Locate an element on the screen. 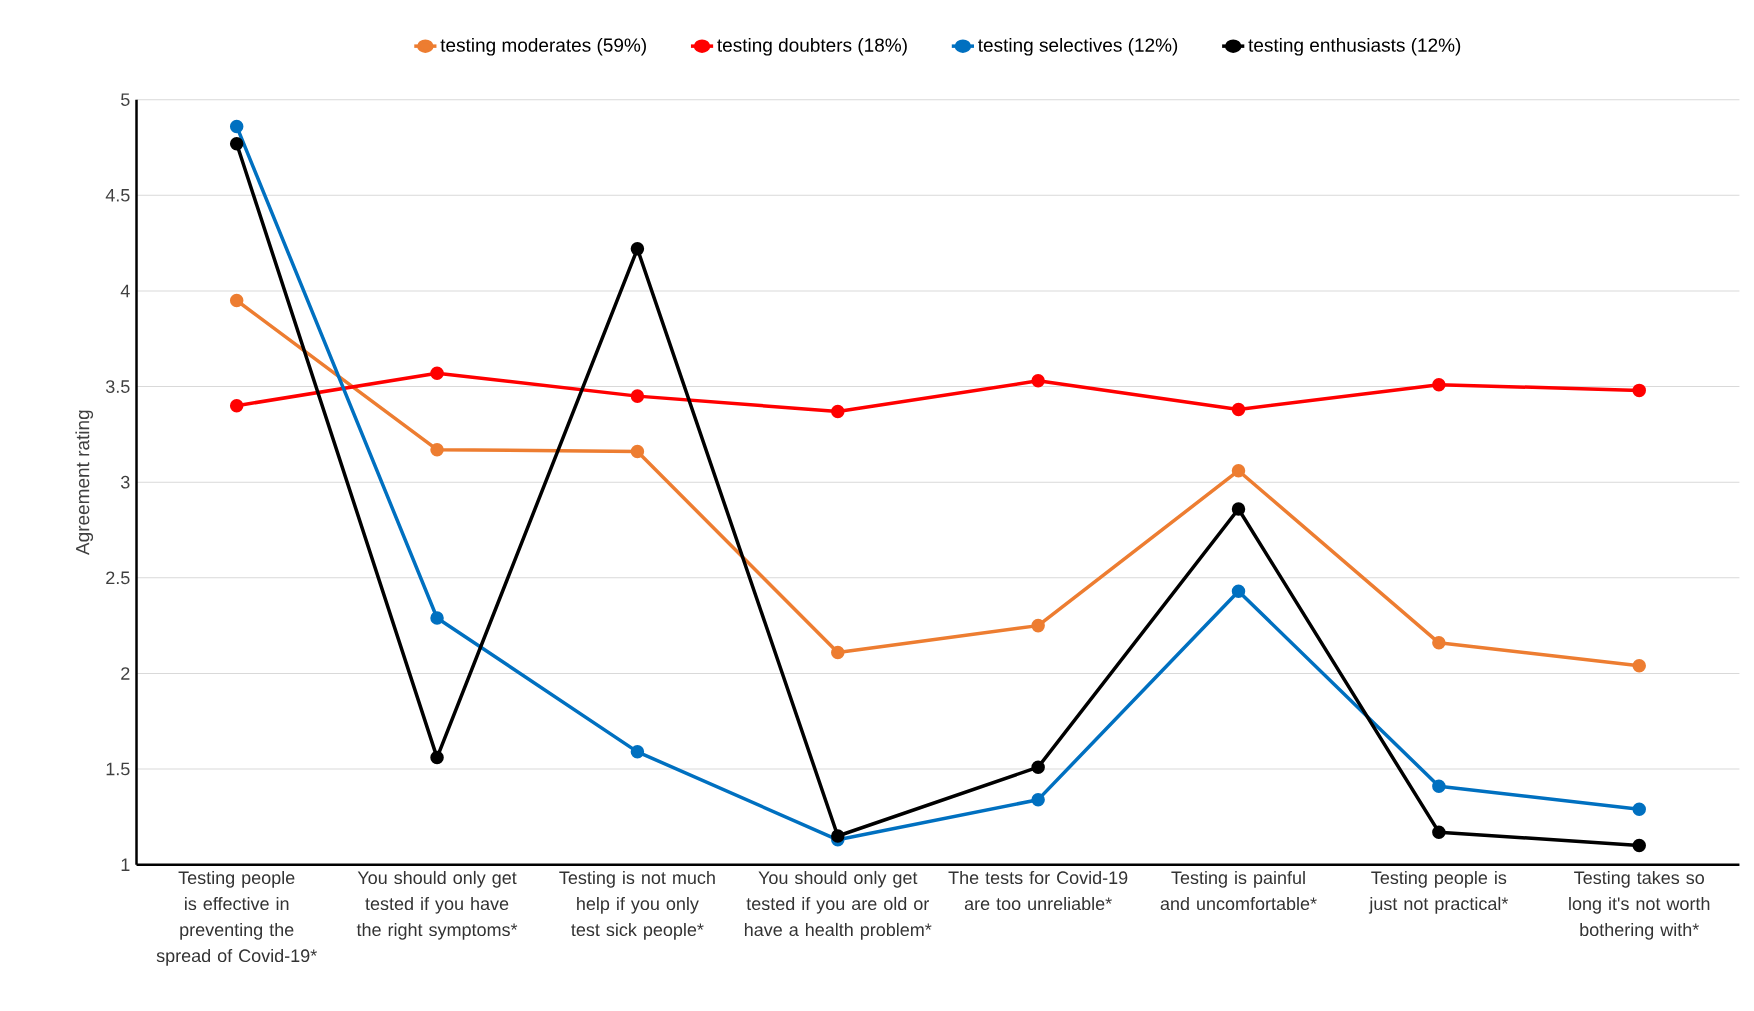  x-tick-label: The tests for Covid-19 are too unreliable* is located at coordinates (1038, 890).